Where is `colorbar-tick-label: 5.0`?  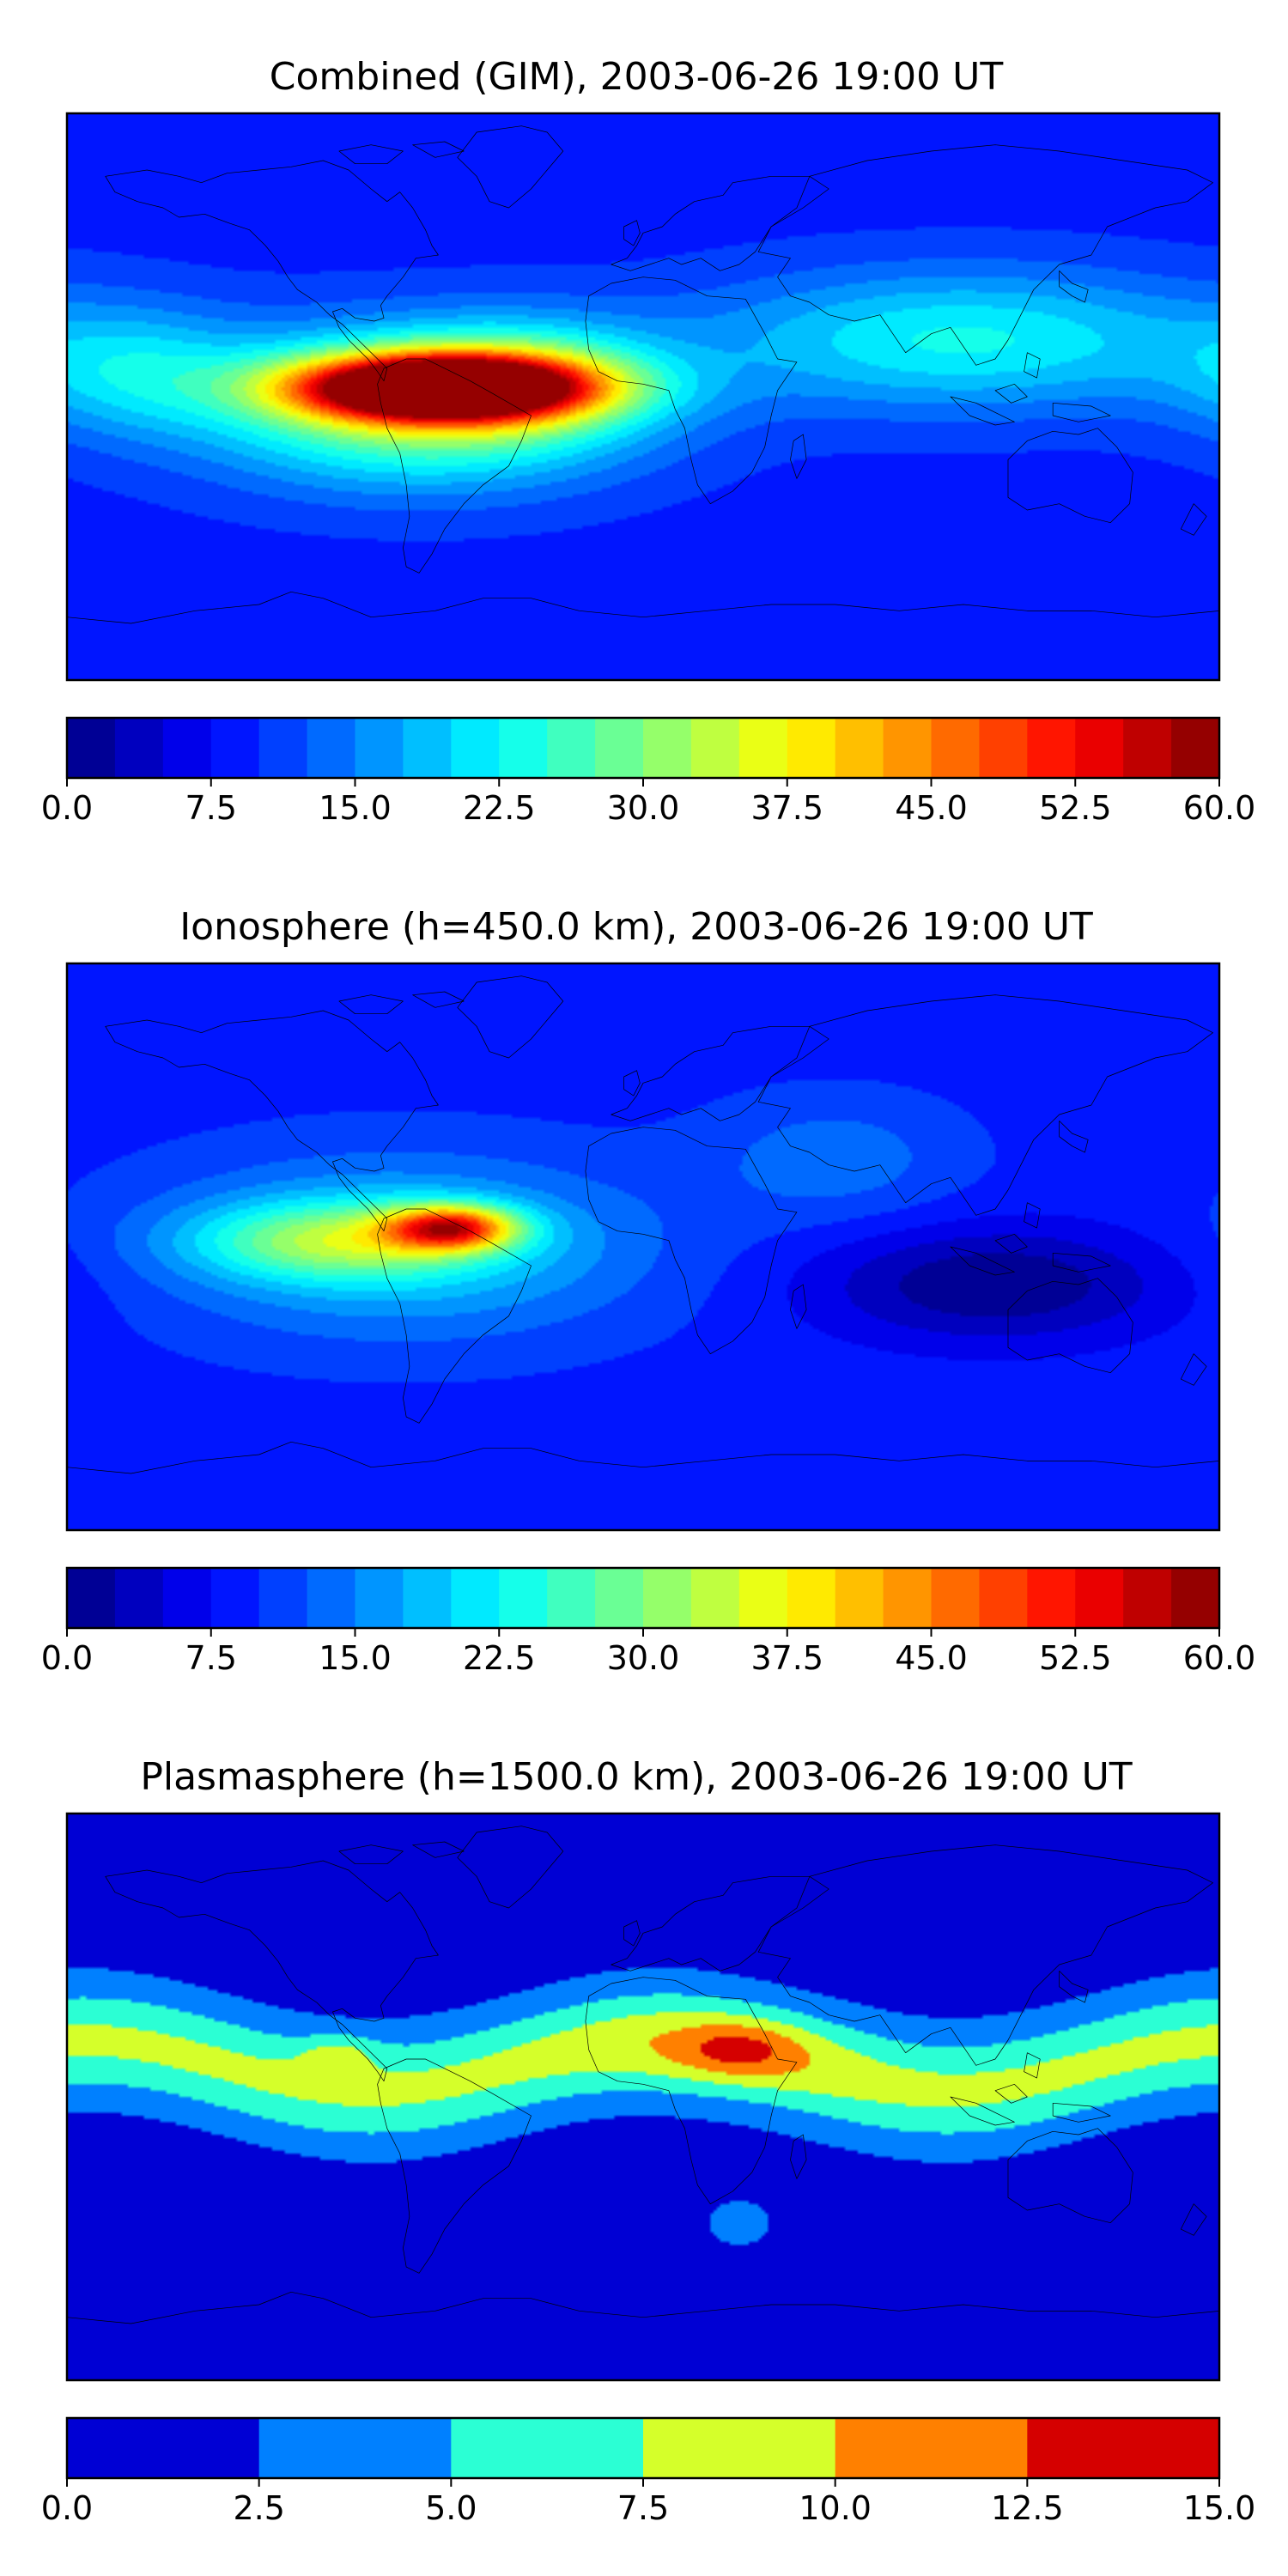
colorbar-tick-label: 5.0 is located at coordinates (451, 2508).